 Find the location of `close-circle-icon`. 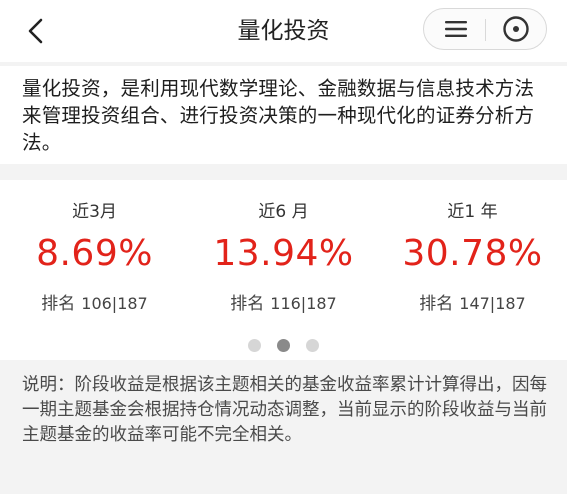

close-circle-icon is located at coordinates (516, 29).